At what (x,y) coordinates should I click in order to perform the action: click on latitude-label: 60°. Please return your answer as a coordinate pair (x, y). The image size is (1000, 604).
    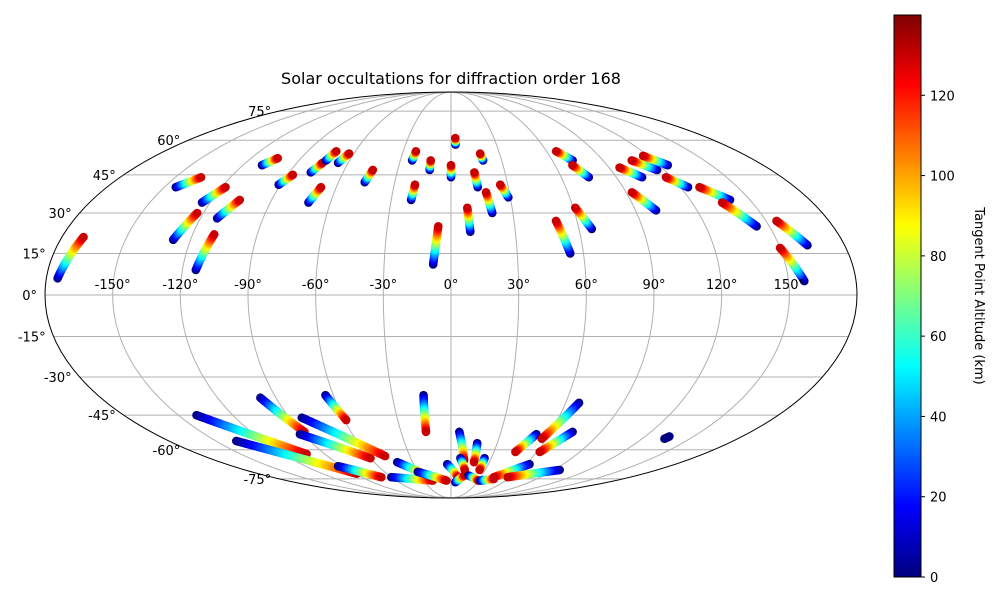
    Looking at the image, I should click on (168, 141).